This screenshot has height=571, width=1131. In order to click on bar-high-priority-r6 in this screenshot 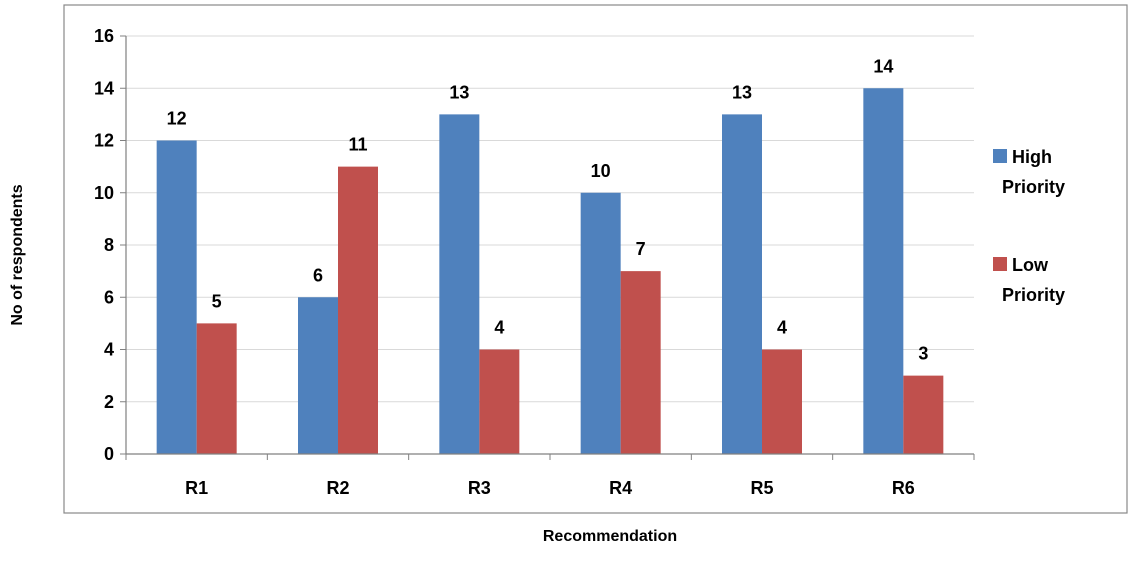, I will do `click(883, 271)`.